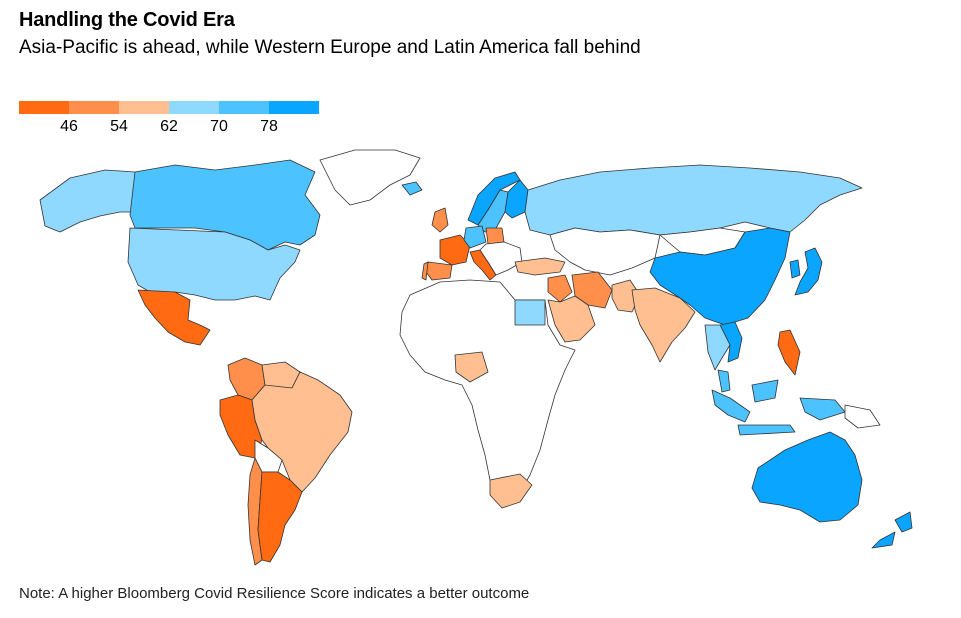 The height and width of the screenshot is (618, 961). I want to click on legend-ticks: 46 54 62 70 78, so click(169, 128).